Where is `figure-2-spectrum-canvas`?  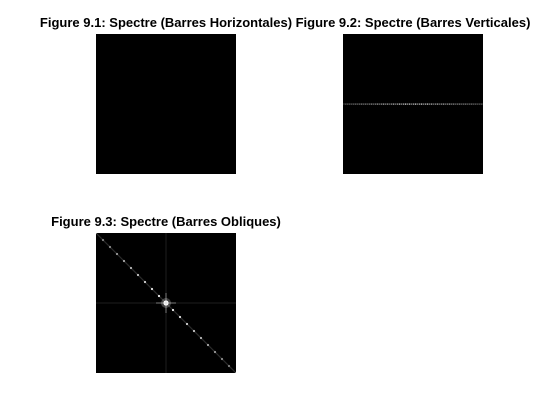 figure-2-spectrum-canvas is located at coordinates (413, 104).